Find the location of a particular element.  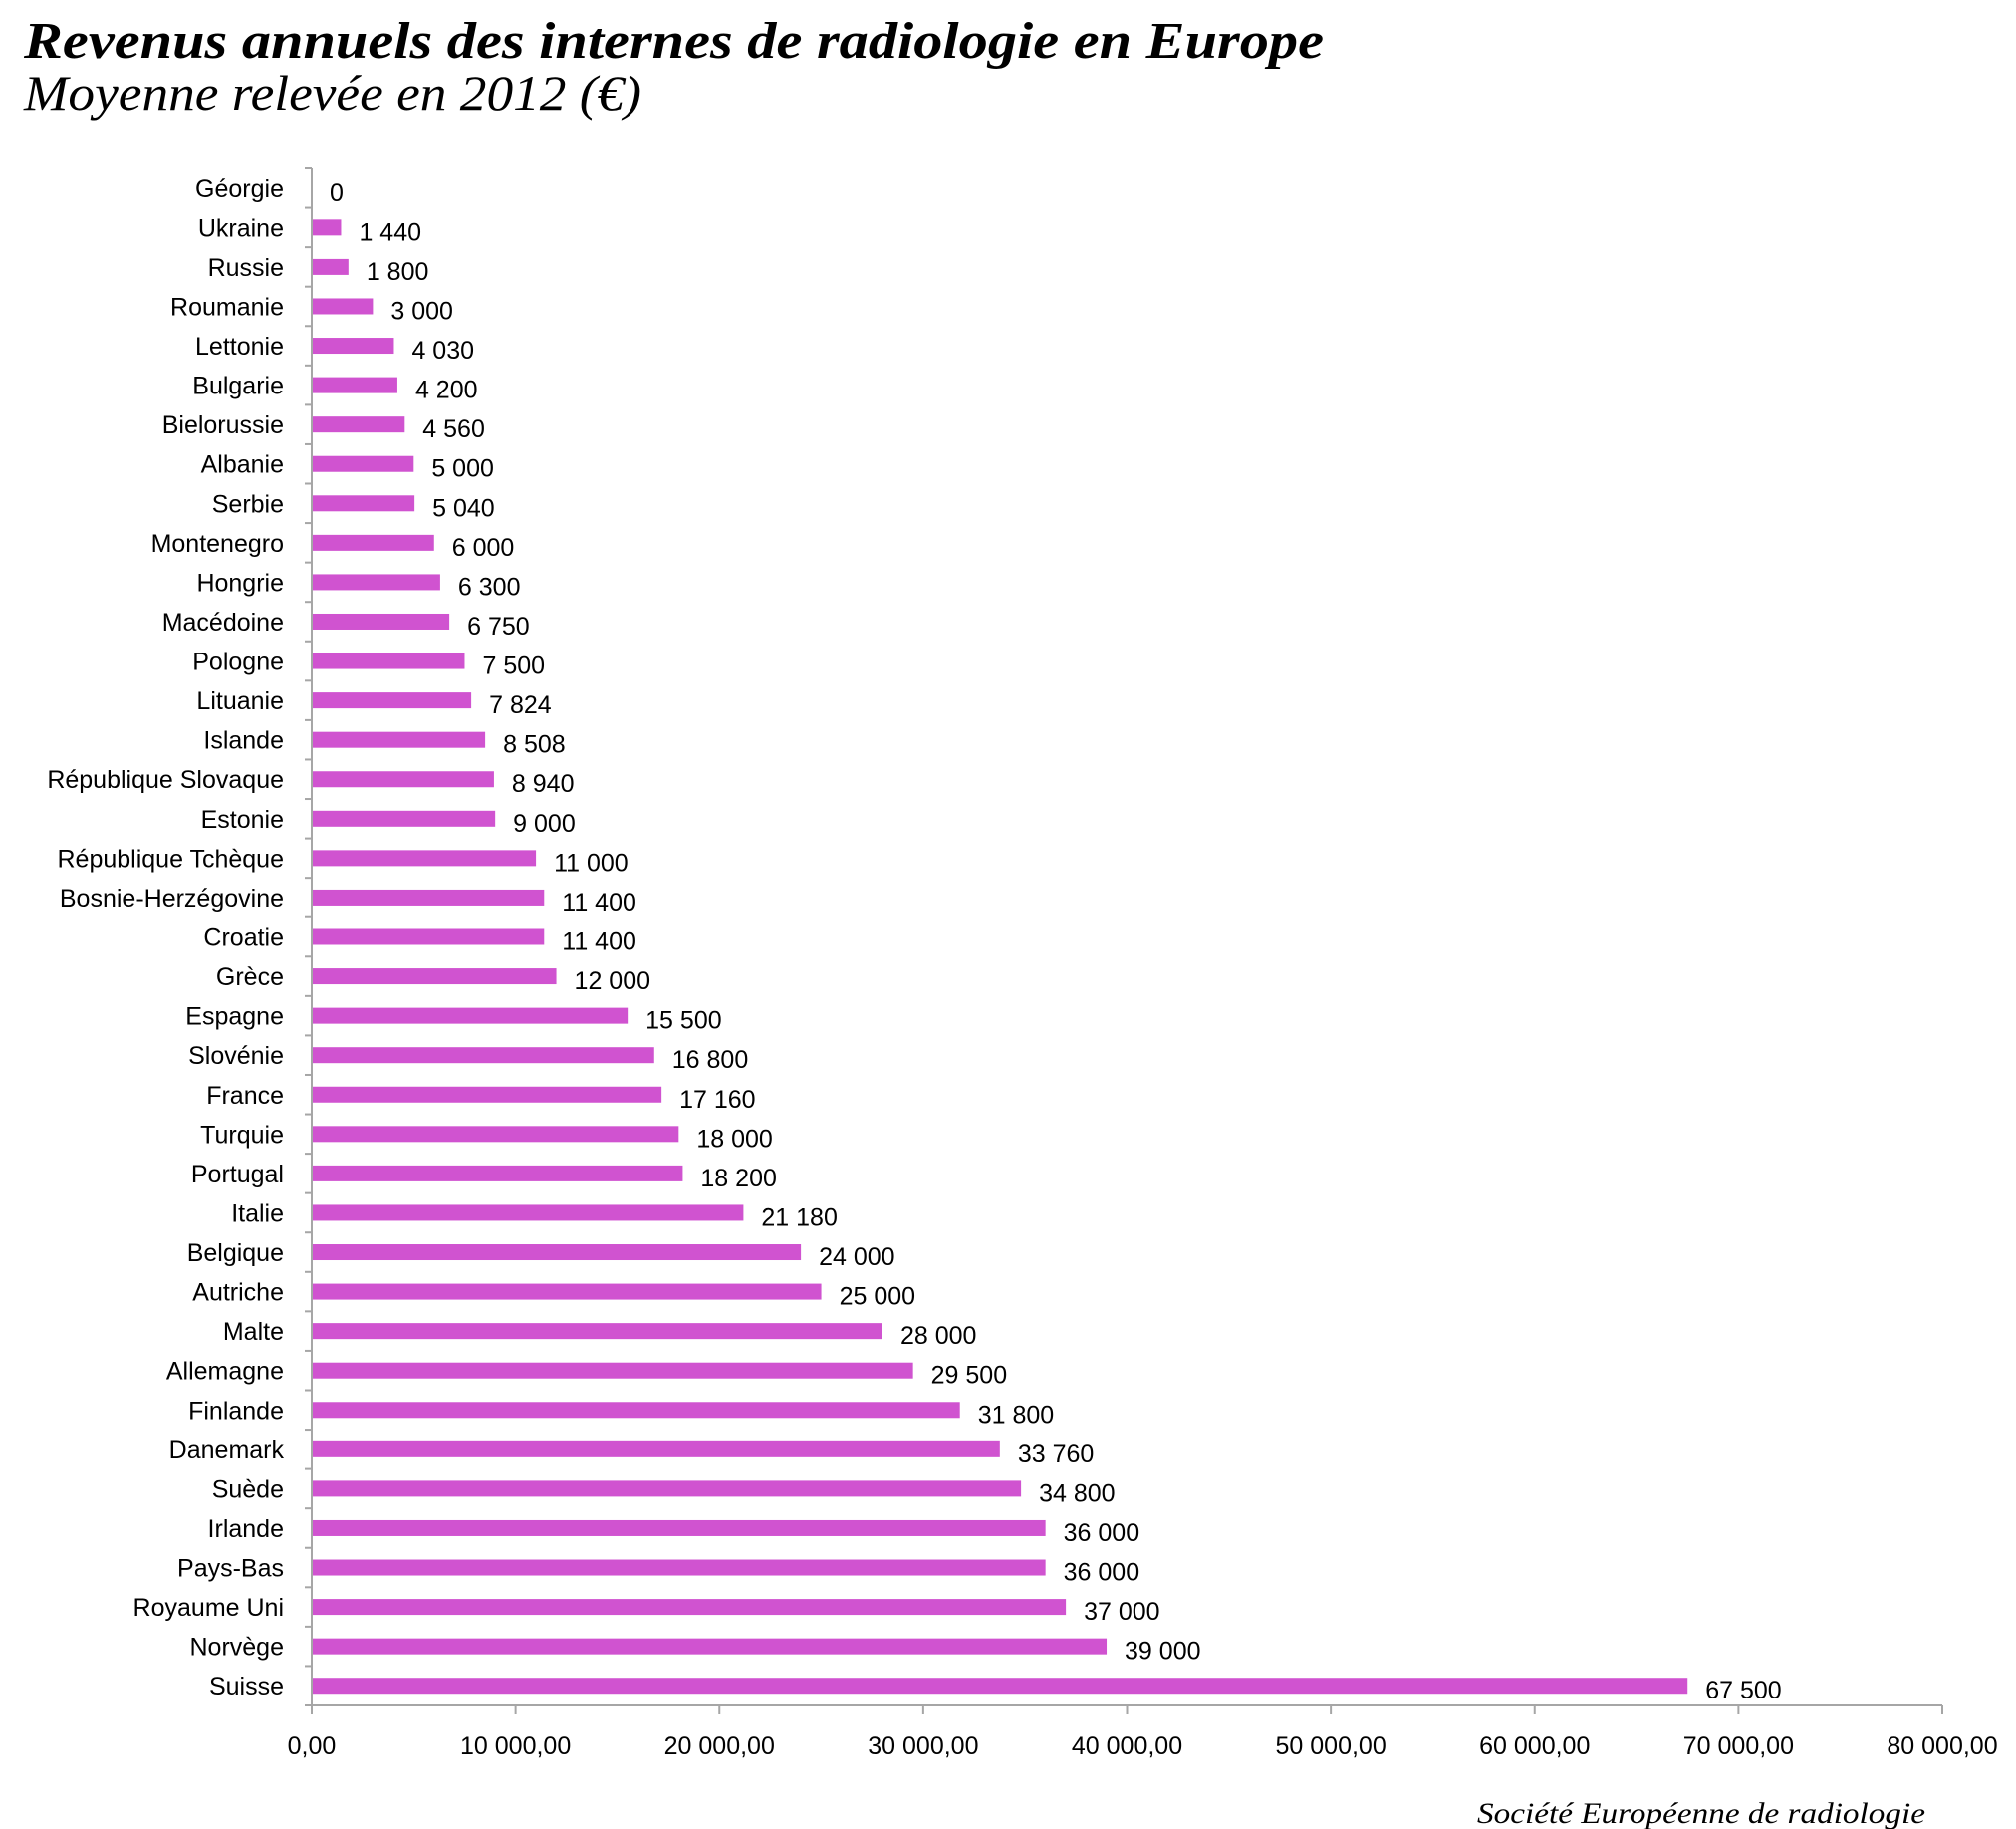

category-label: Montenegro is located at coordinates (217, 544).